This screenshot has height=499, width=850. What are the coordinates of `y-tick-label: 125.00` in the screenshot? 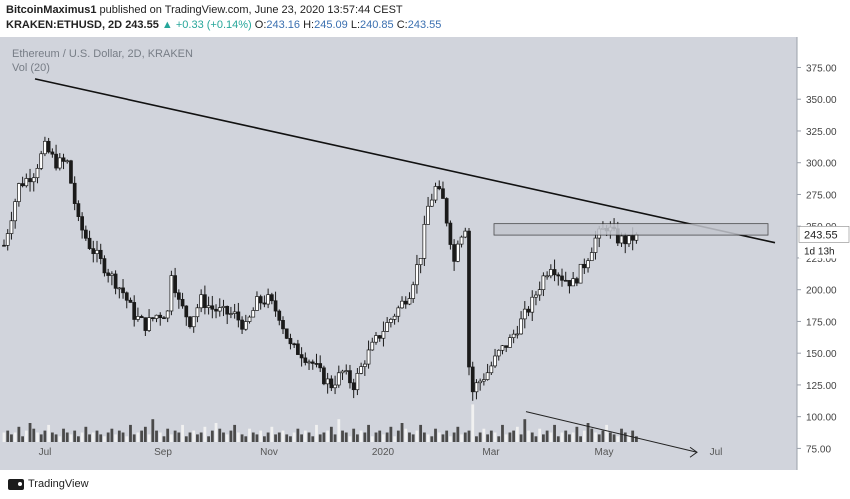 It's located at (821, 386).